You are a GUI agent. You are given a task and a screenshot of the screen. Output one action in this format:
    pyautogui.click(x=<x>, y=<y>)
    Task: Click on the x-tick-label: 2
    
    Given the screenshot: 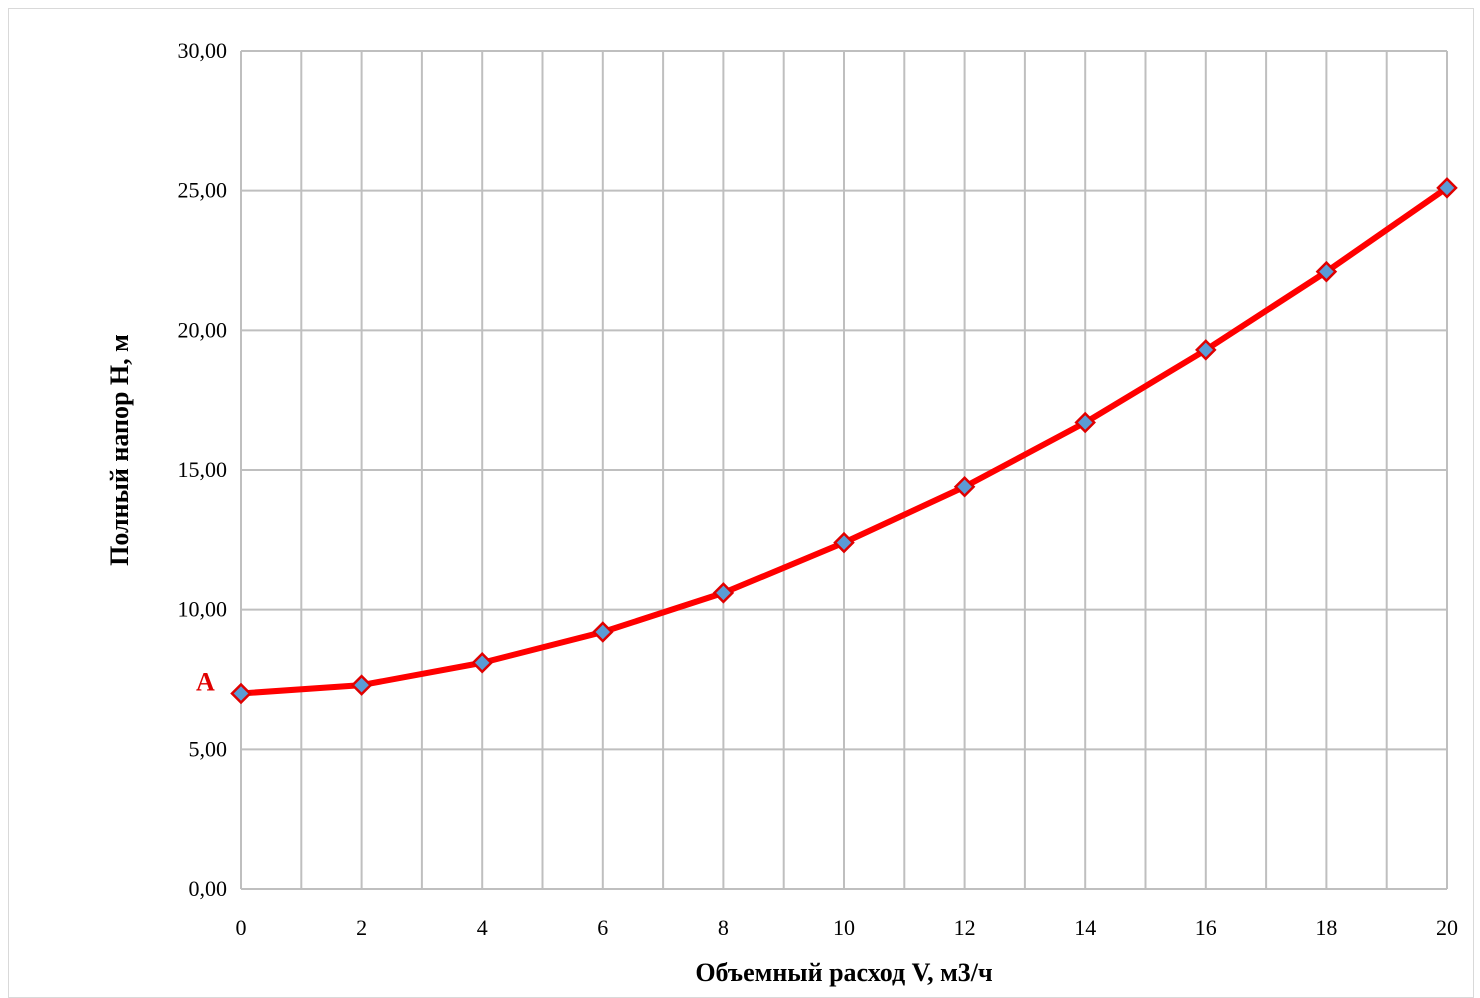 What is the action you would take?
    pyautogui.click(x=361, y=927)
    